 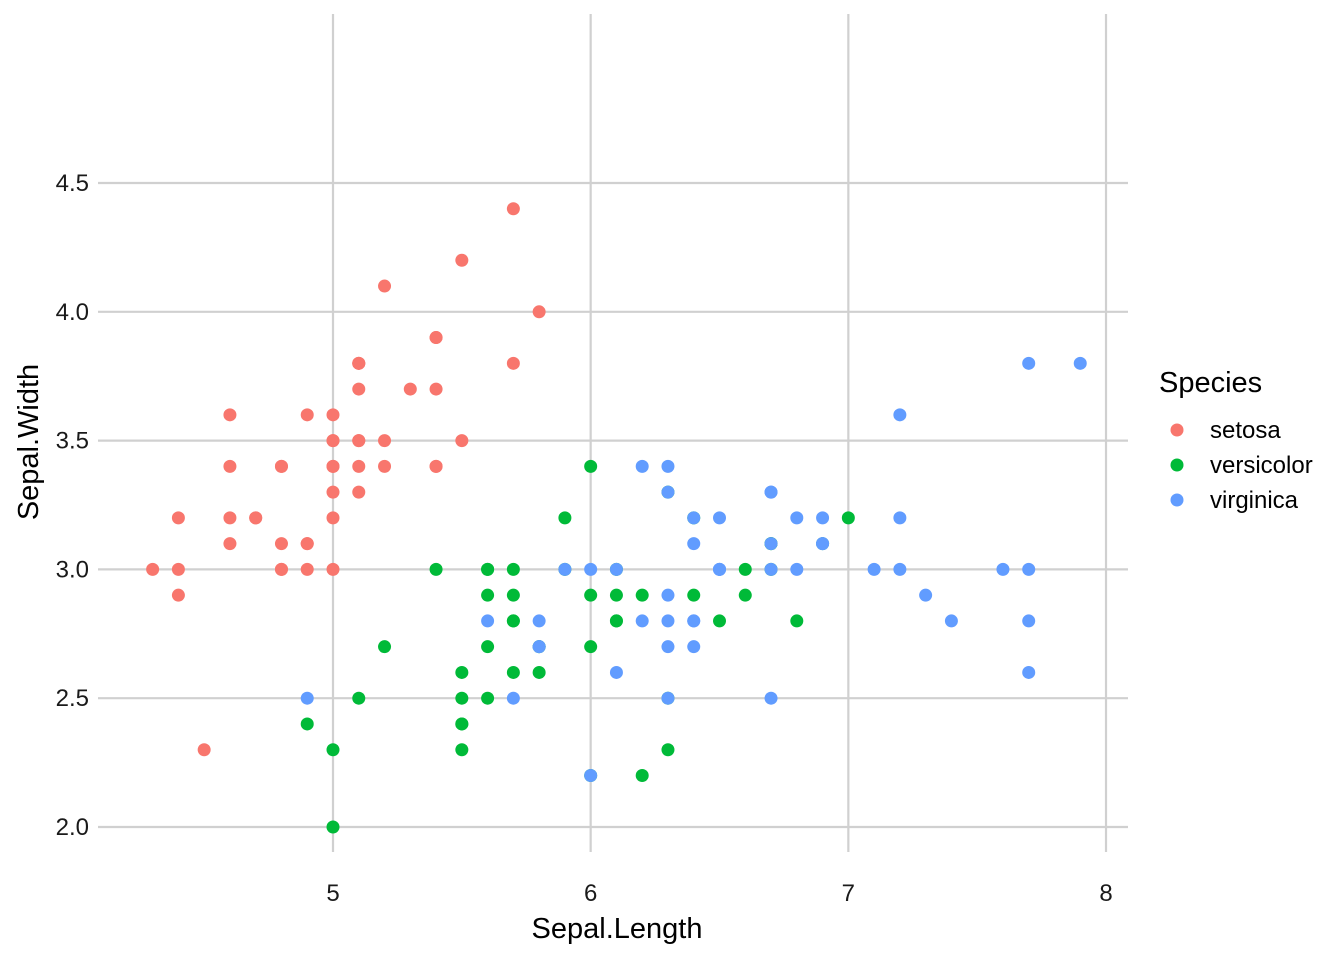 What do you see at coordinates (1254, 500) in the screenshot?
I see `legend-label-virginica: virginica` at bounding box center [1254, 500].